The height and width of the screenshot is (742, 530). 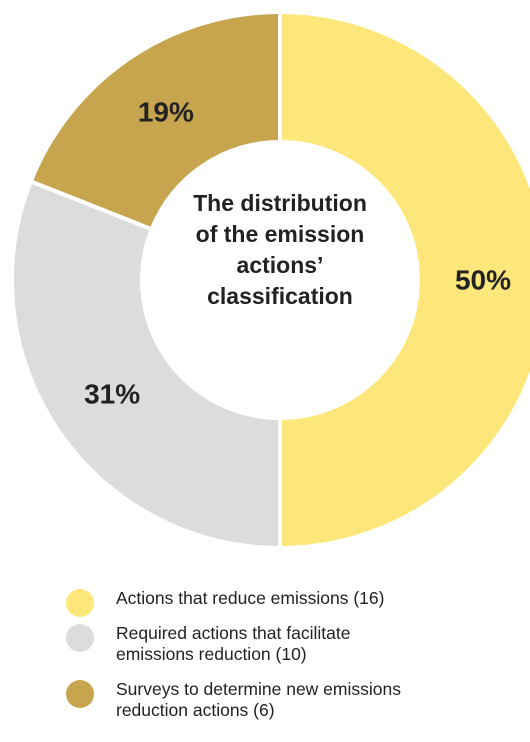 What do you see at coordinates (280, 234) in the screenshot?
I see `chart-title-line-2: of the emission` at bounding box center [280, 234].